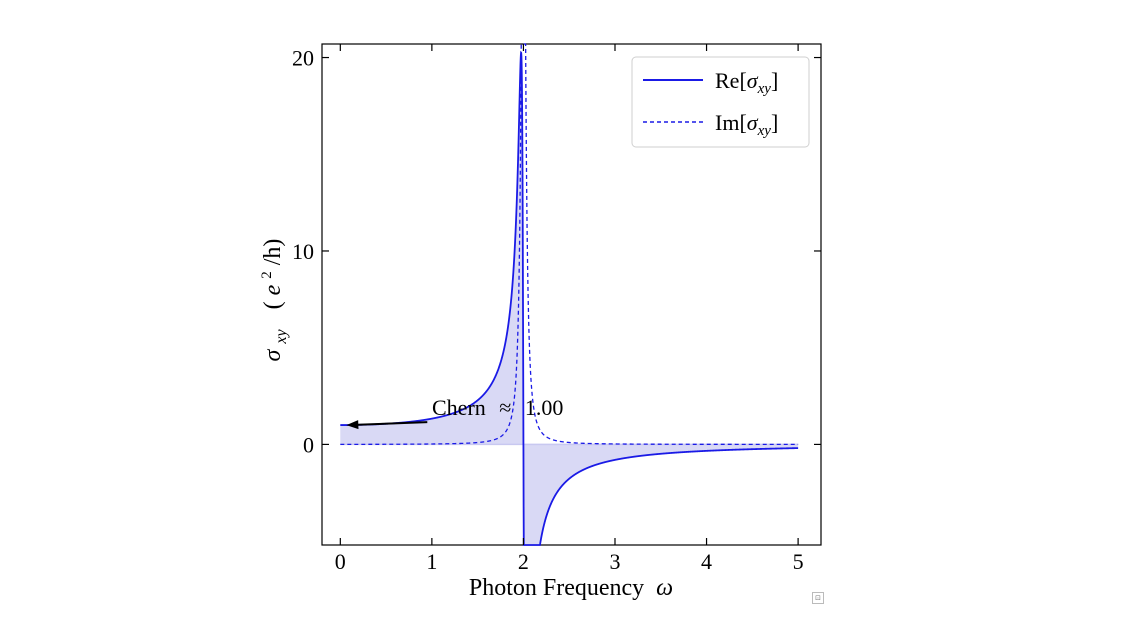 This screenshot has width=1122, height=638. I want to click on svg-text: Photon Frequency ω, so click(571, 588).